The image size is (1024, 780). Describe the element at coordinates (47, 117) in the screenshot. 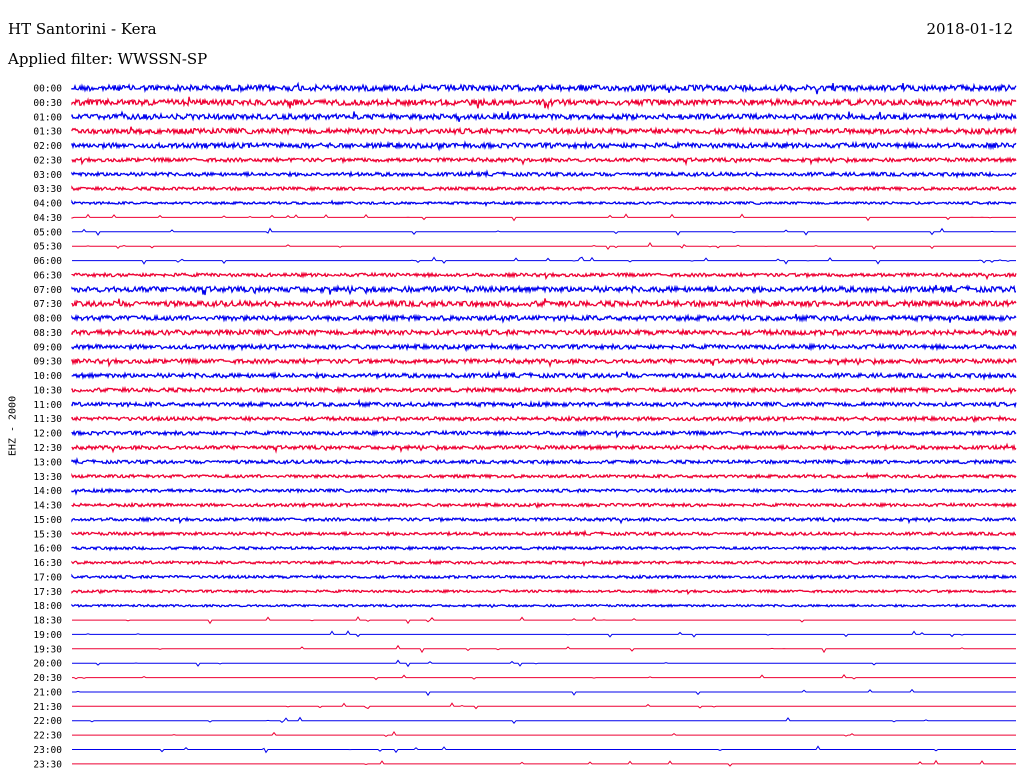

I see `row-time-label: 01:00` at that location.